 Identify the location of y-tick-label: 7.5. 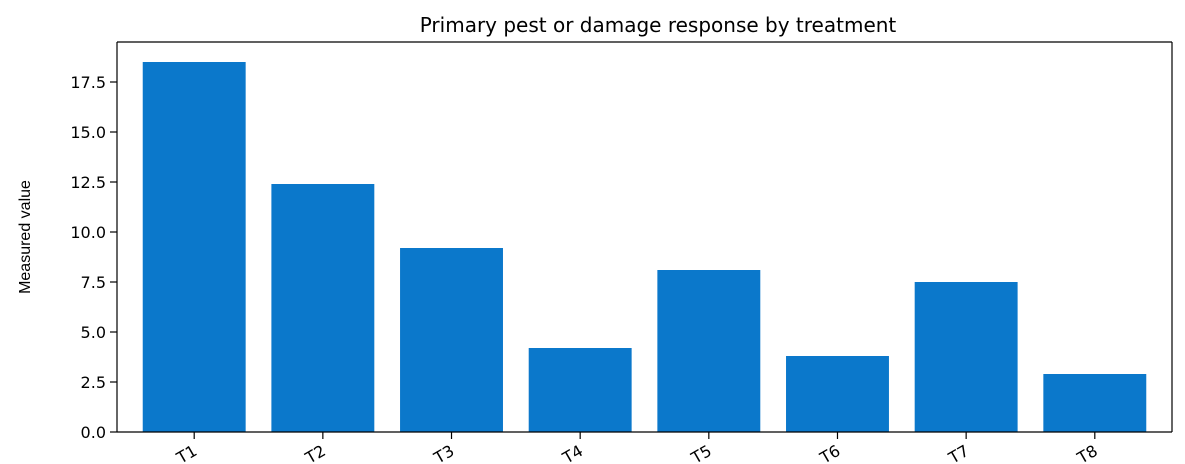
(93, 282).